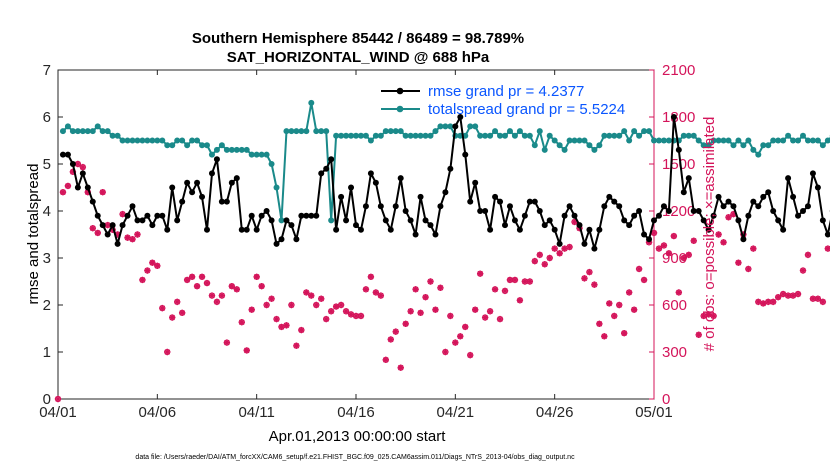  Describe the element at coordinates (47, 211) in the screenshot. I see `y-left-tick-label: 4` at that location.